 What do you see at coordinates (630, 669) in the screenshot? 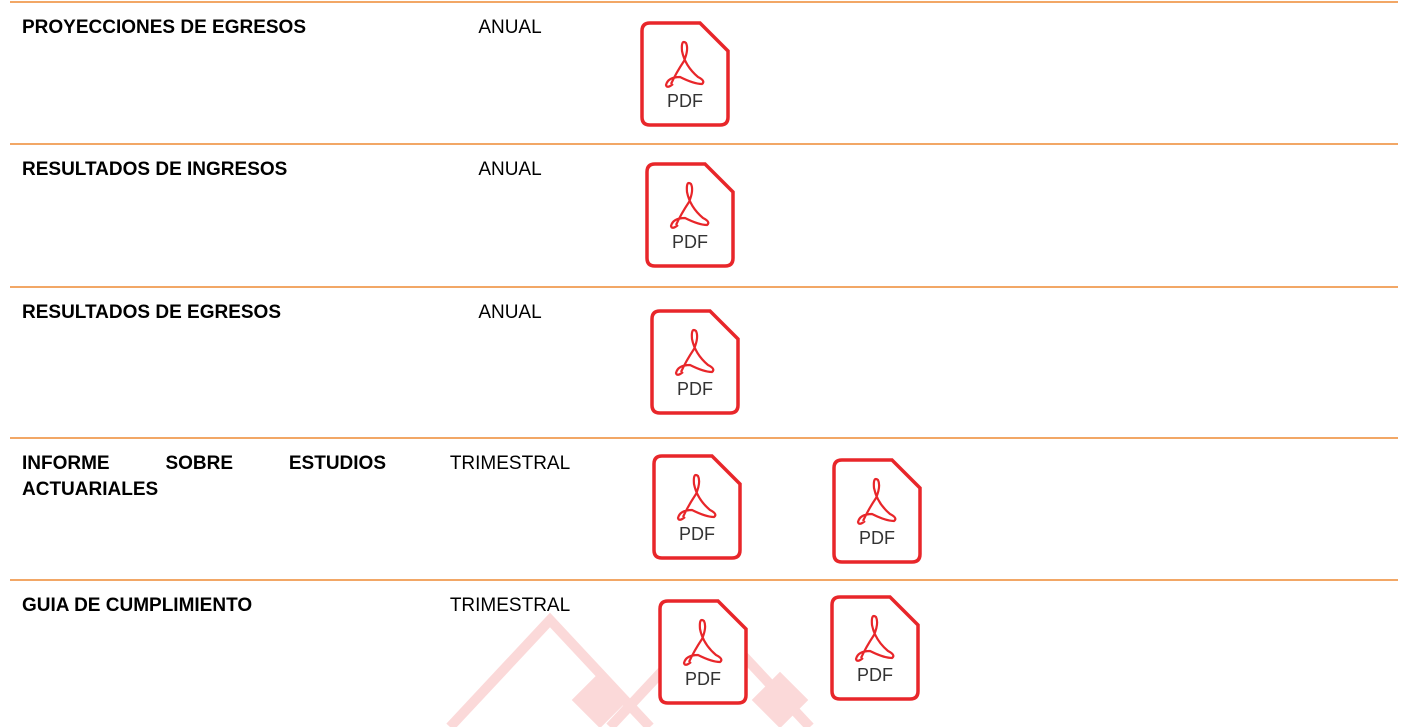
I see `watermark` at bounding box center [630, 669].